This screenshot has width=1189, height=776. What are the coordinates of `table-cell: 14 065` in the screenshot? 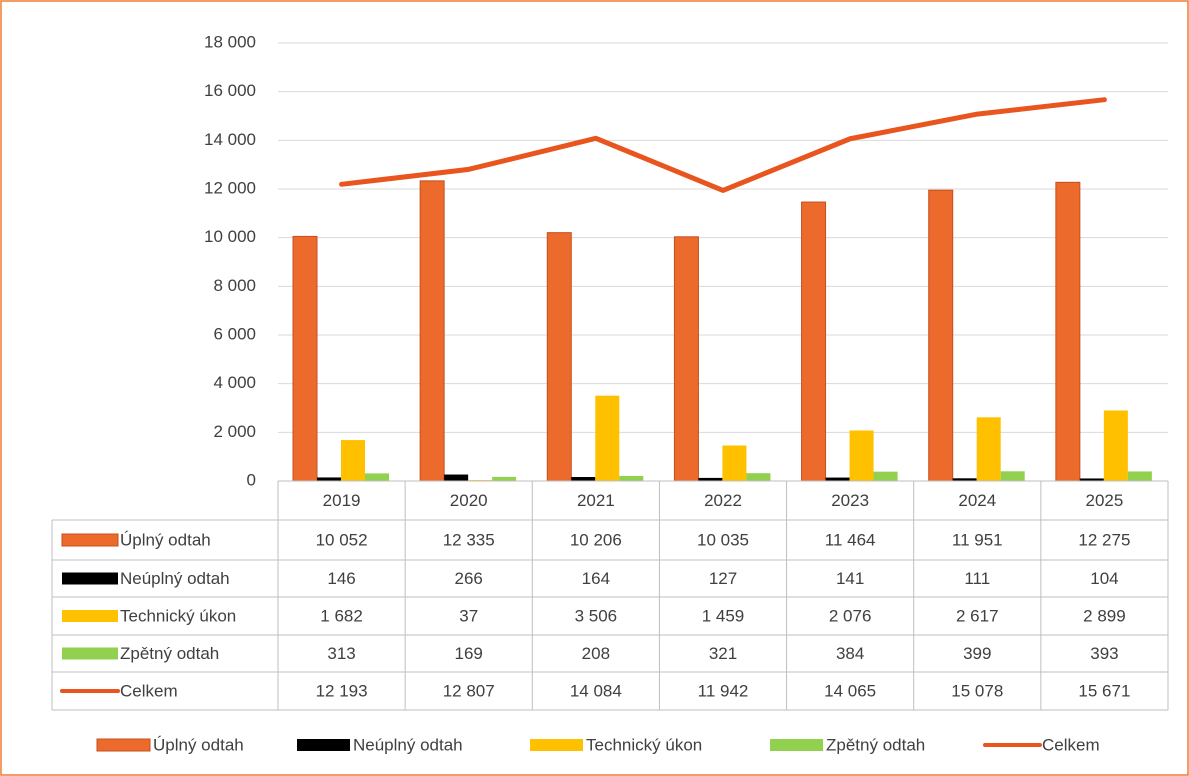 It's located at (850, 690).